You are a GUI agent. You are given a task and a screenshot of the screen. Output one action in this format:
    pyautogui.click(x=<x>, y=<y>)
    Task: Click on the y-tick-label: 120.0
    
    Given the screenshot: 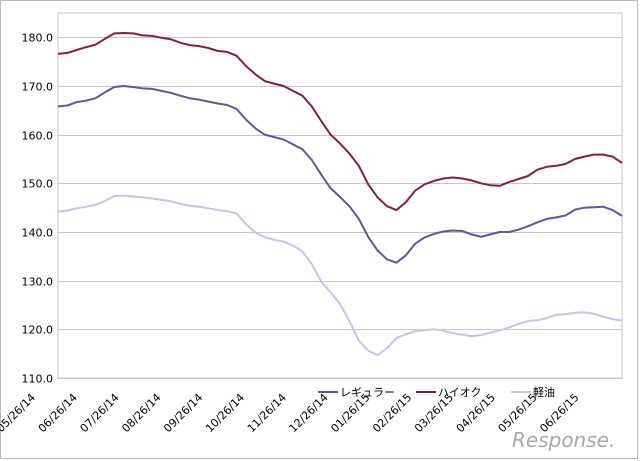 What is the action you would take?
    pyautogui.click(x=38, y=330)
    